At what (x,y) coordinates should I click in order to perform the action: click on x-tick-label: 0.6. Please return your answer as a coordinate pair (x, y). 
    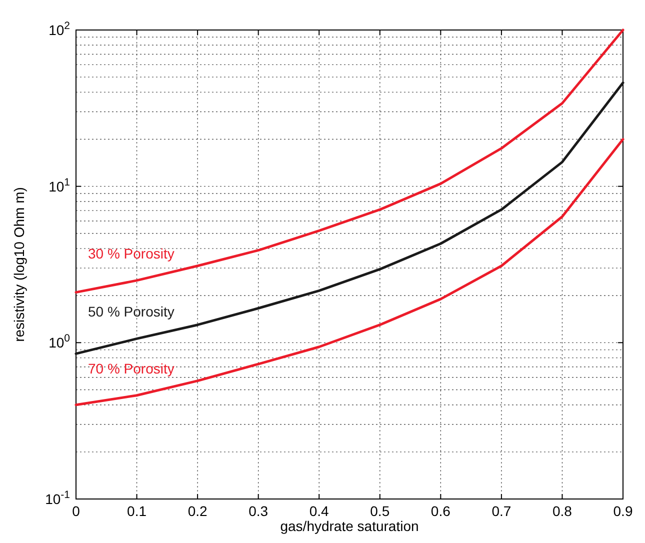
    Looking at the image, I should click on (440, 511).